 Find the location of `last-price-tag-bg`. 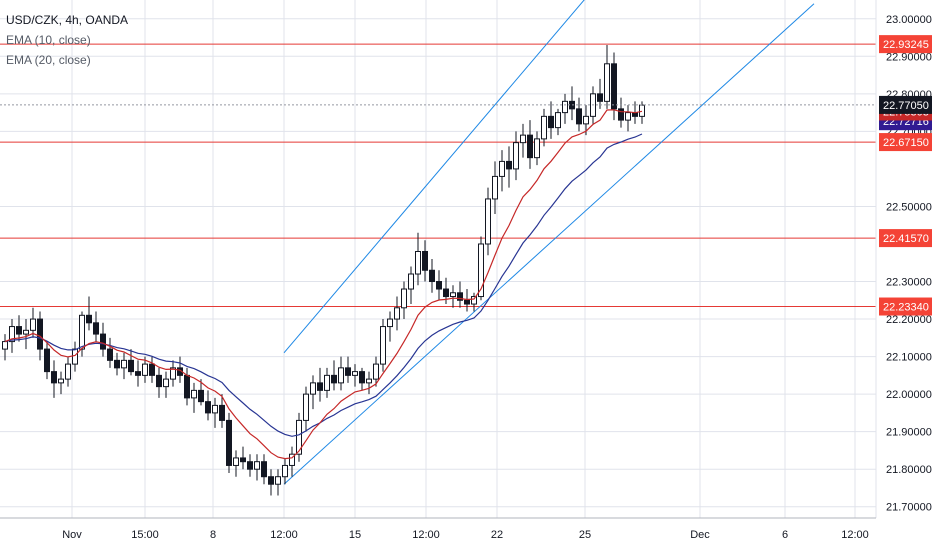

last-price-tag-bg is located at coordinates (905, 104).